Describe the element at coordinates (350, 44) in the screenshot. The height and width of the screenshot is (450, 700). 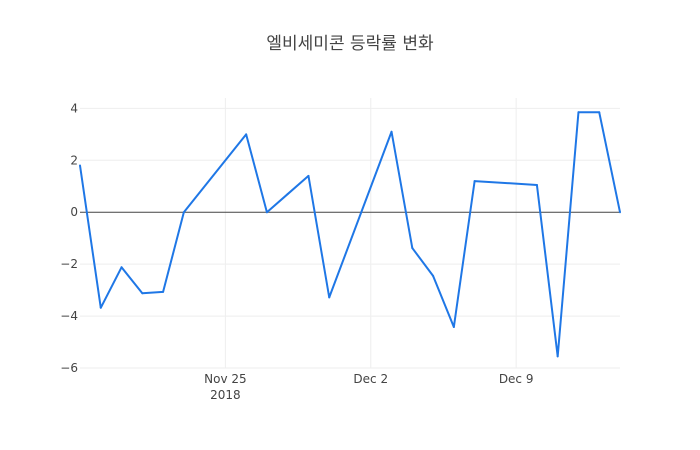
I see `chart-title: 엘비세미콘 등락률 변화` at that location.